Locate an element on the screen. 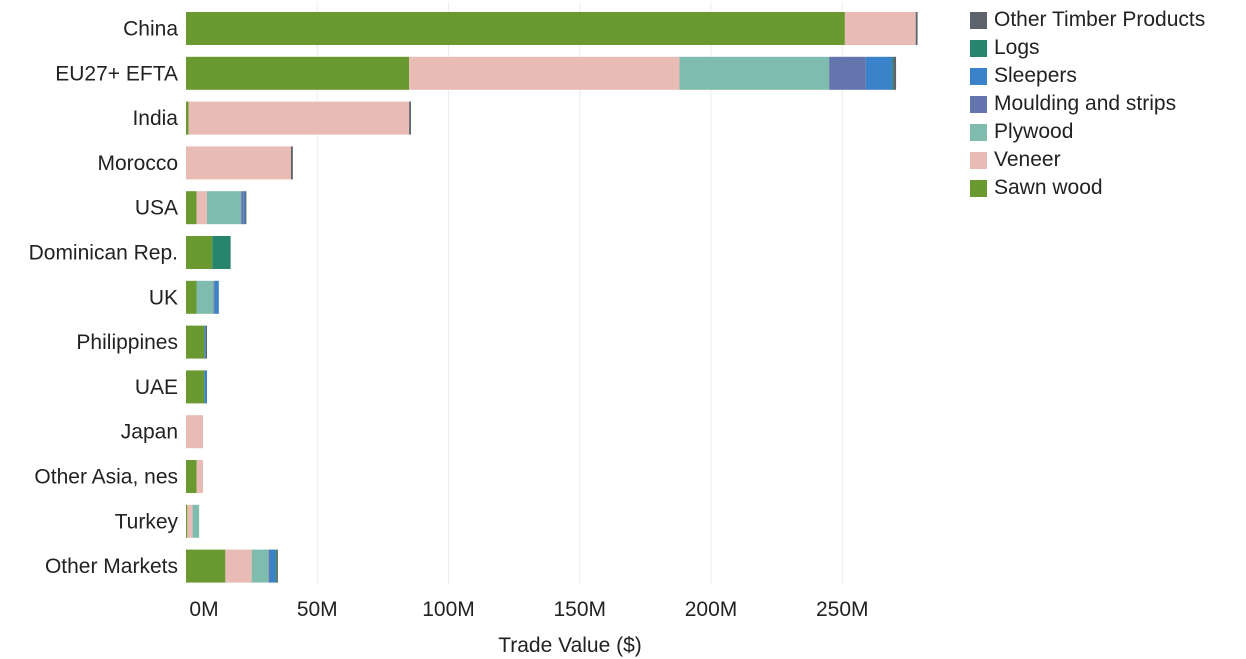 This screenshot has width=1246, height=659. category-label: Turkey is located at coordinates (147, 521).